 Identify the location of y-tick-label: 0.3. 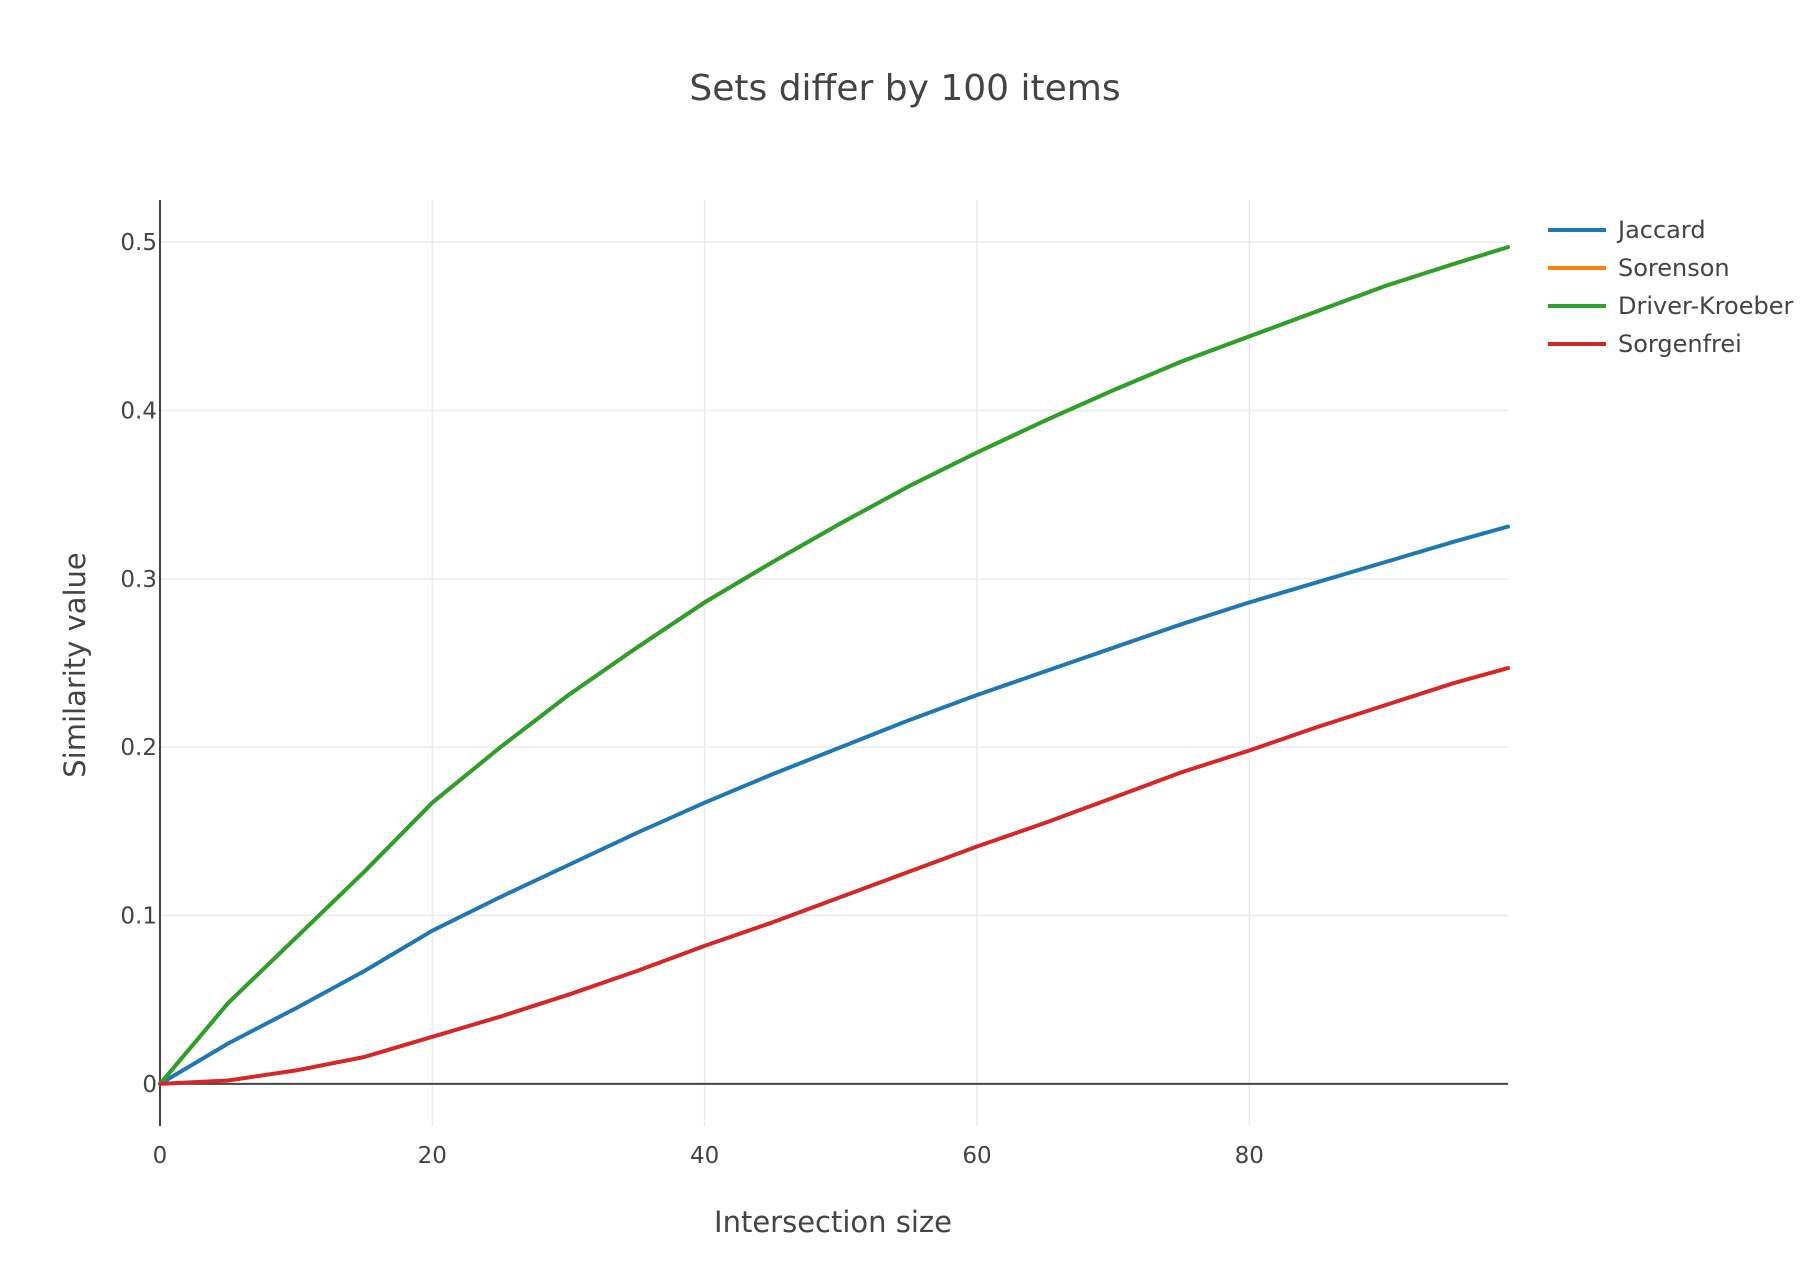
(138, 580).